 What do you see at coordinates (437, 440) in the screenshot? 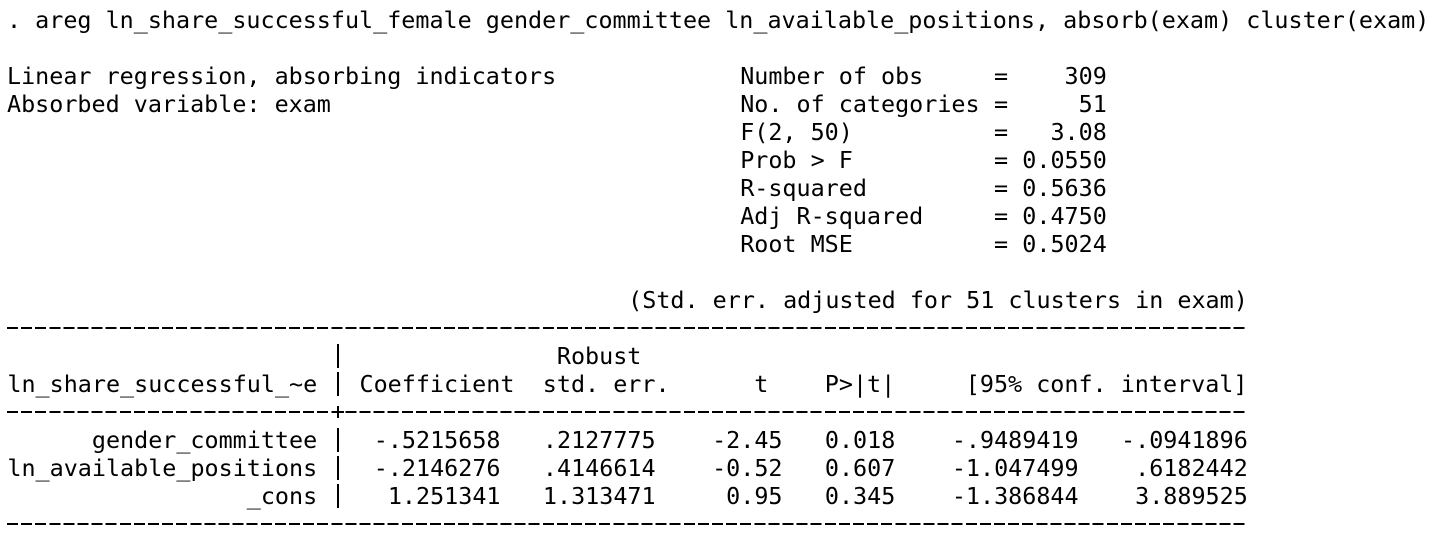
I see `table-cell: -.5215658` at bounding box center [437, 440].